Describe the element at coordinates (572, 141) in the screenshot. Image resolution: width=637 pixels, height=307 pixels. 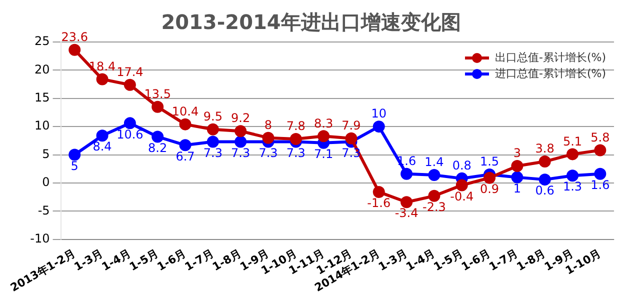
I see `data-label: 5.1` at that location.